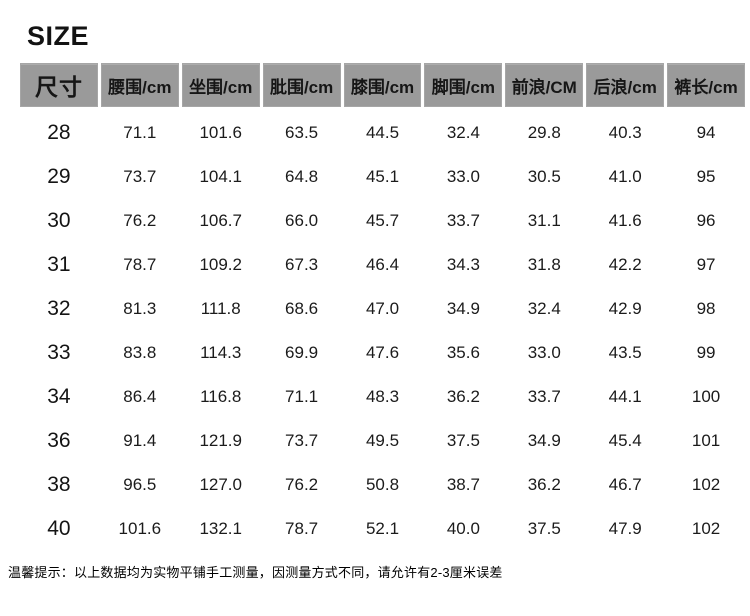 This screenshot has height=616, width=750. Describe the element at coordinates (382, 176) in the screenshot. I see `measurement-value: 45.1` at that location.